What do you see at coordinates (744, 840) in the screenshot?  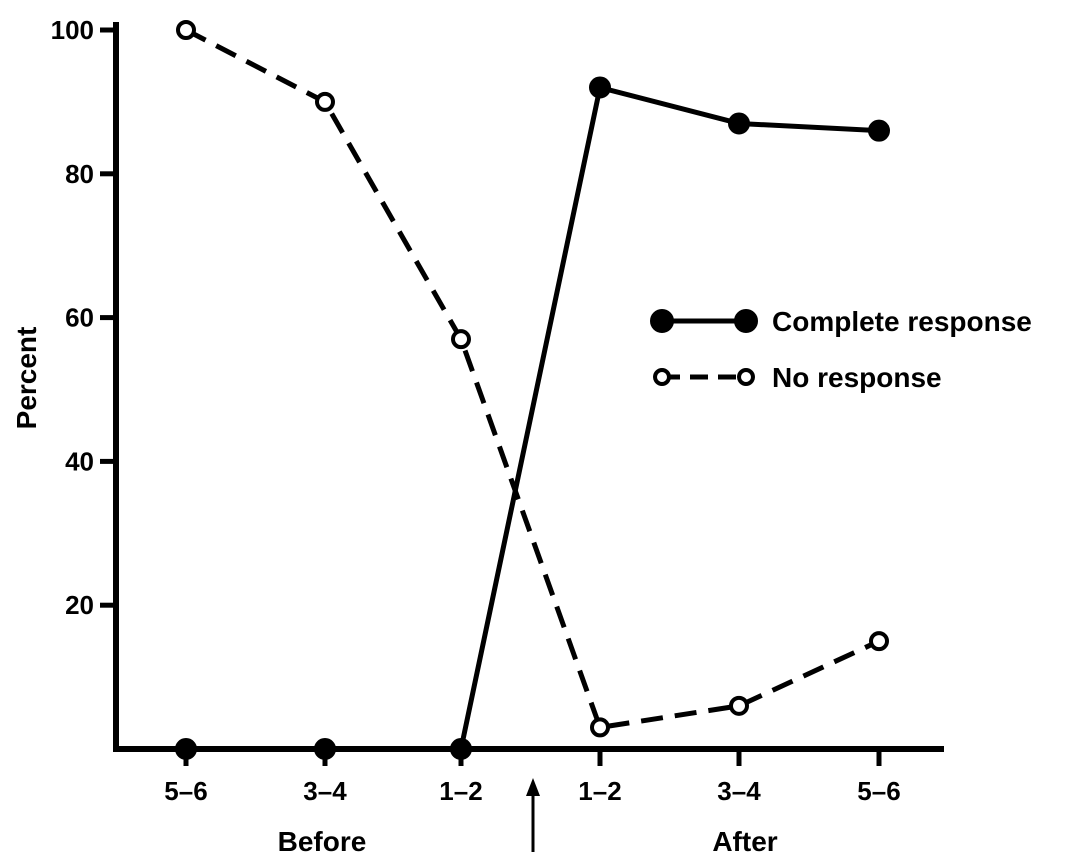 I see `group-label-after: After` at bounding box center [744, 840].